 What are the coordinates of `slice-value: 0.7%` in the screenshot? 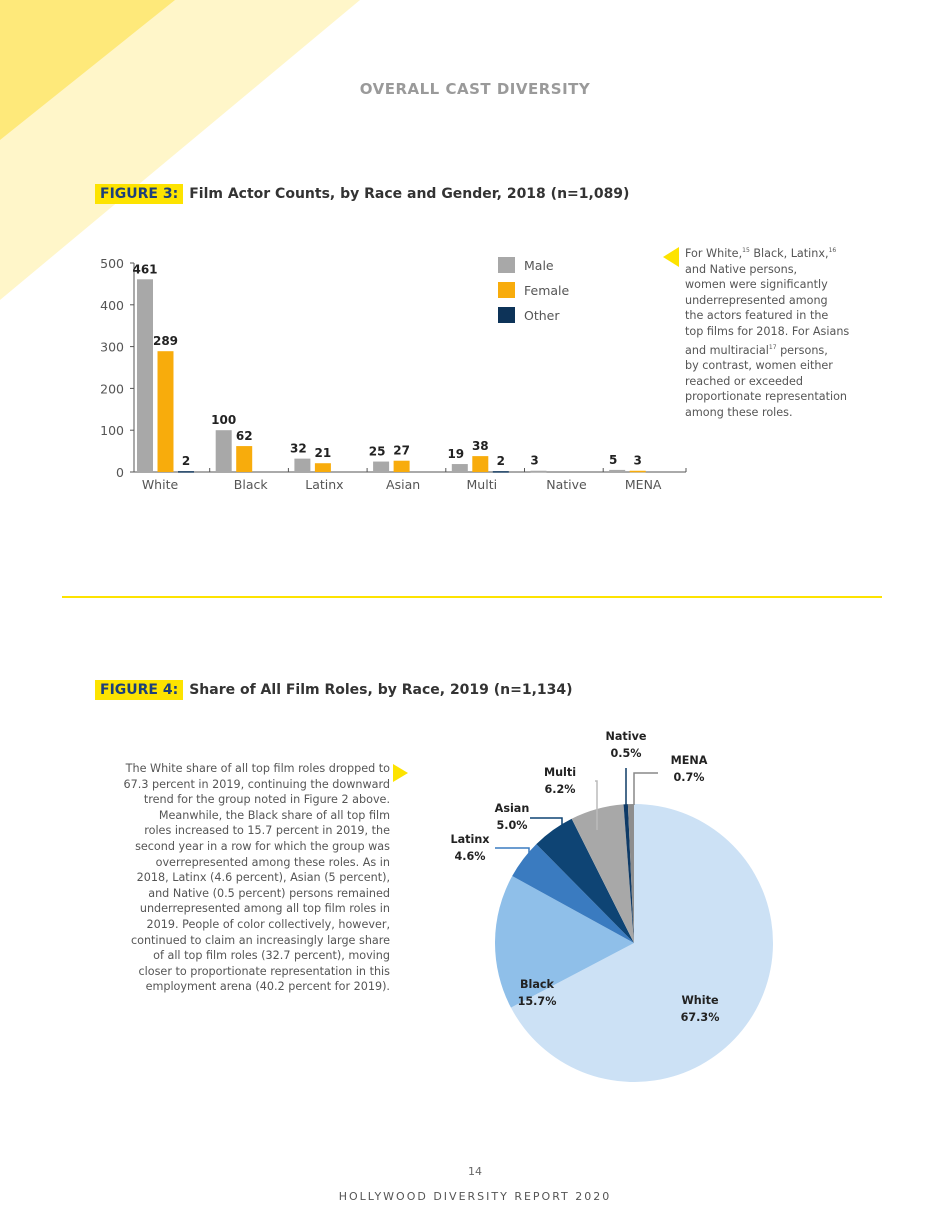 It's located at (688, 777).